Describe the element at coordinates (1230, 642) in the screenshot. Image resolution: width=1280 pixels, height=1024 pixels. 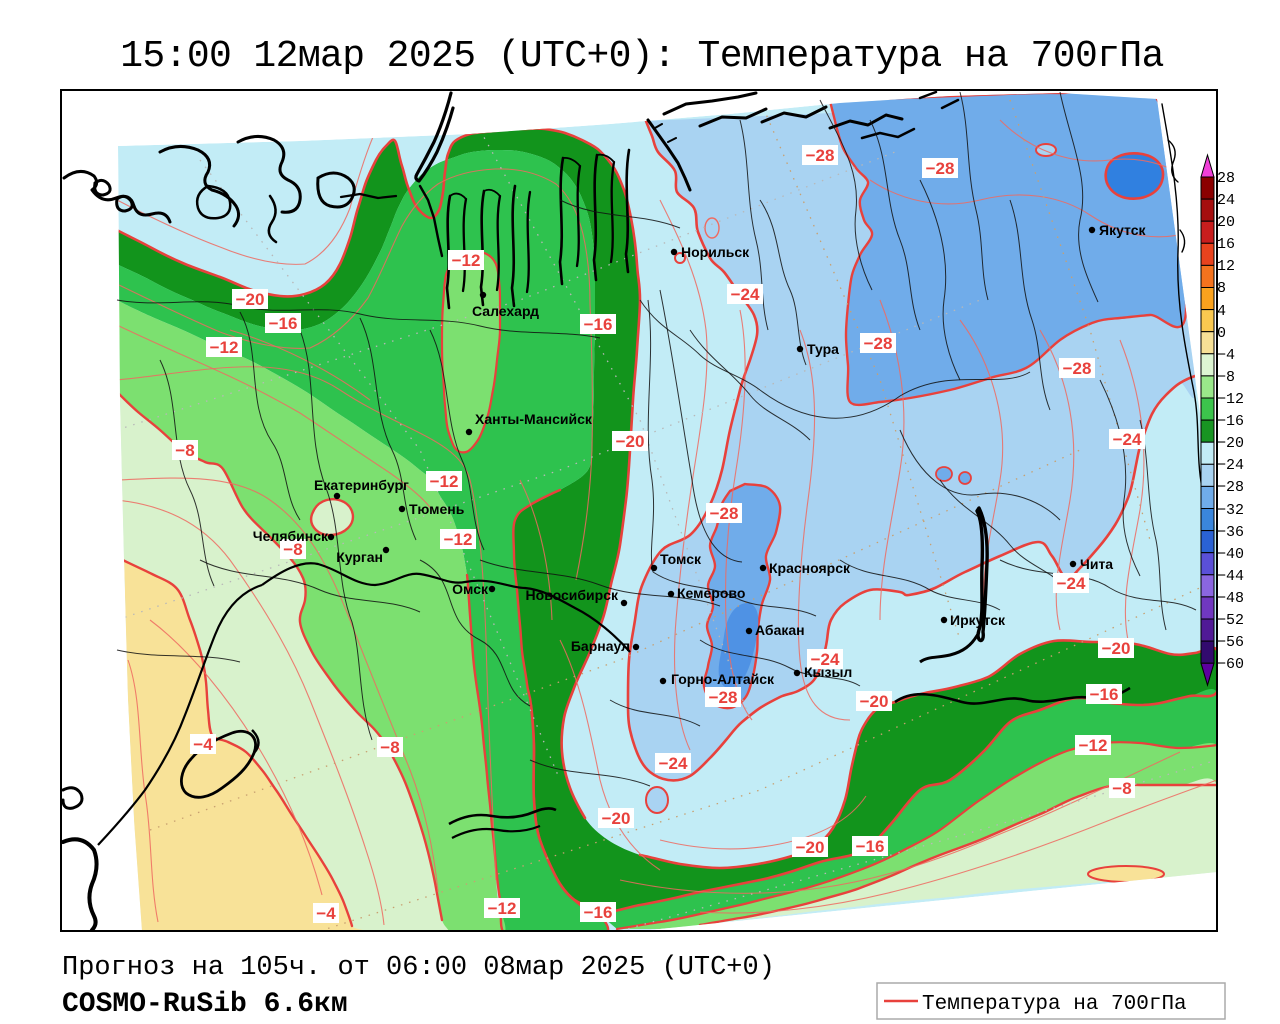
I see `svg-text: −56` at that location.